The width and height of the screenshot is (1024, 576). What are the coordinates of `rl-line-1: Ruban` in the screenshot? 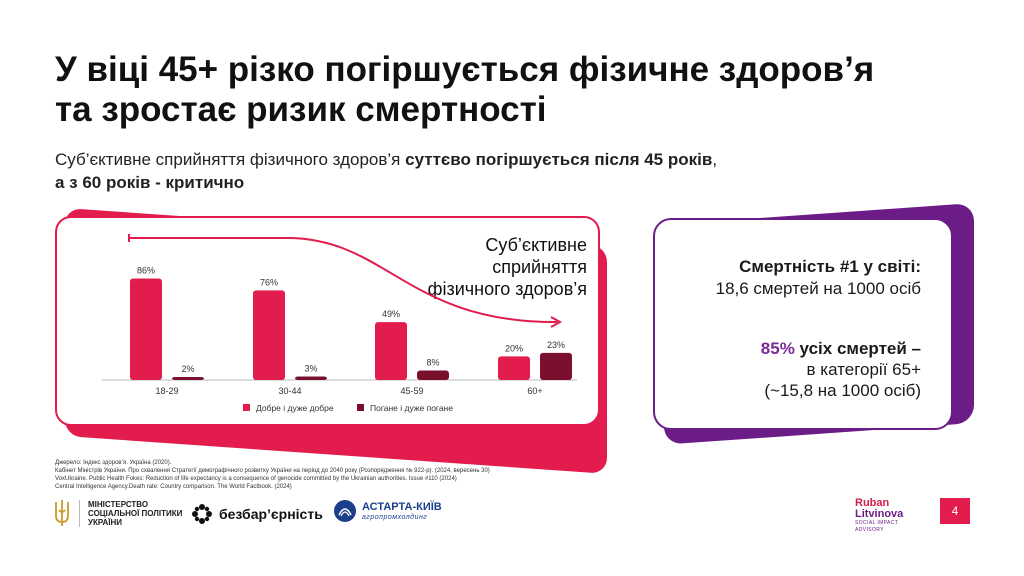 It's located at (872, 503).